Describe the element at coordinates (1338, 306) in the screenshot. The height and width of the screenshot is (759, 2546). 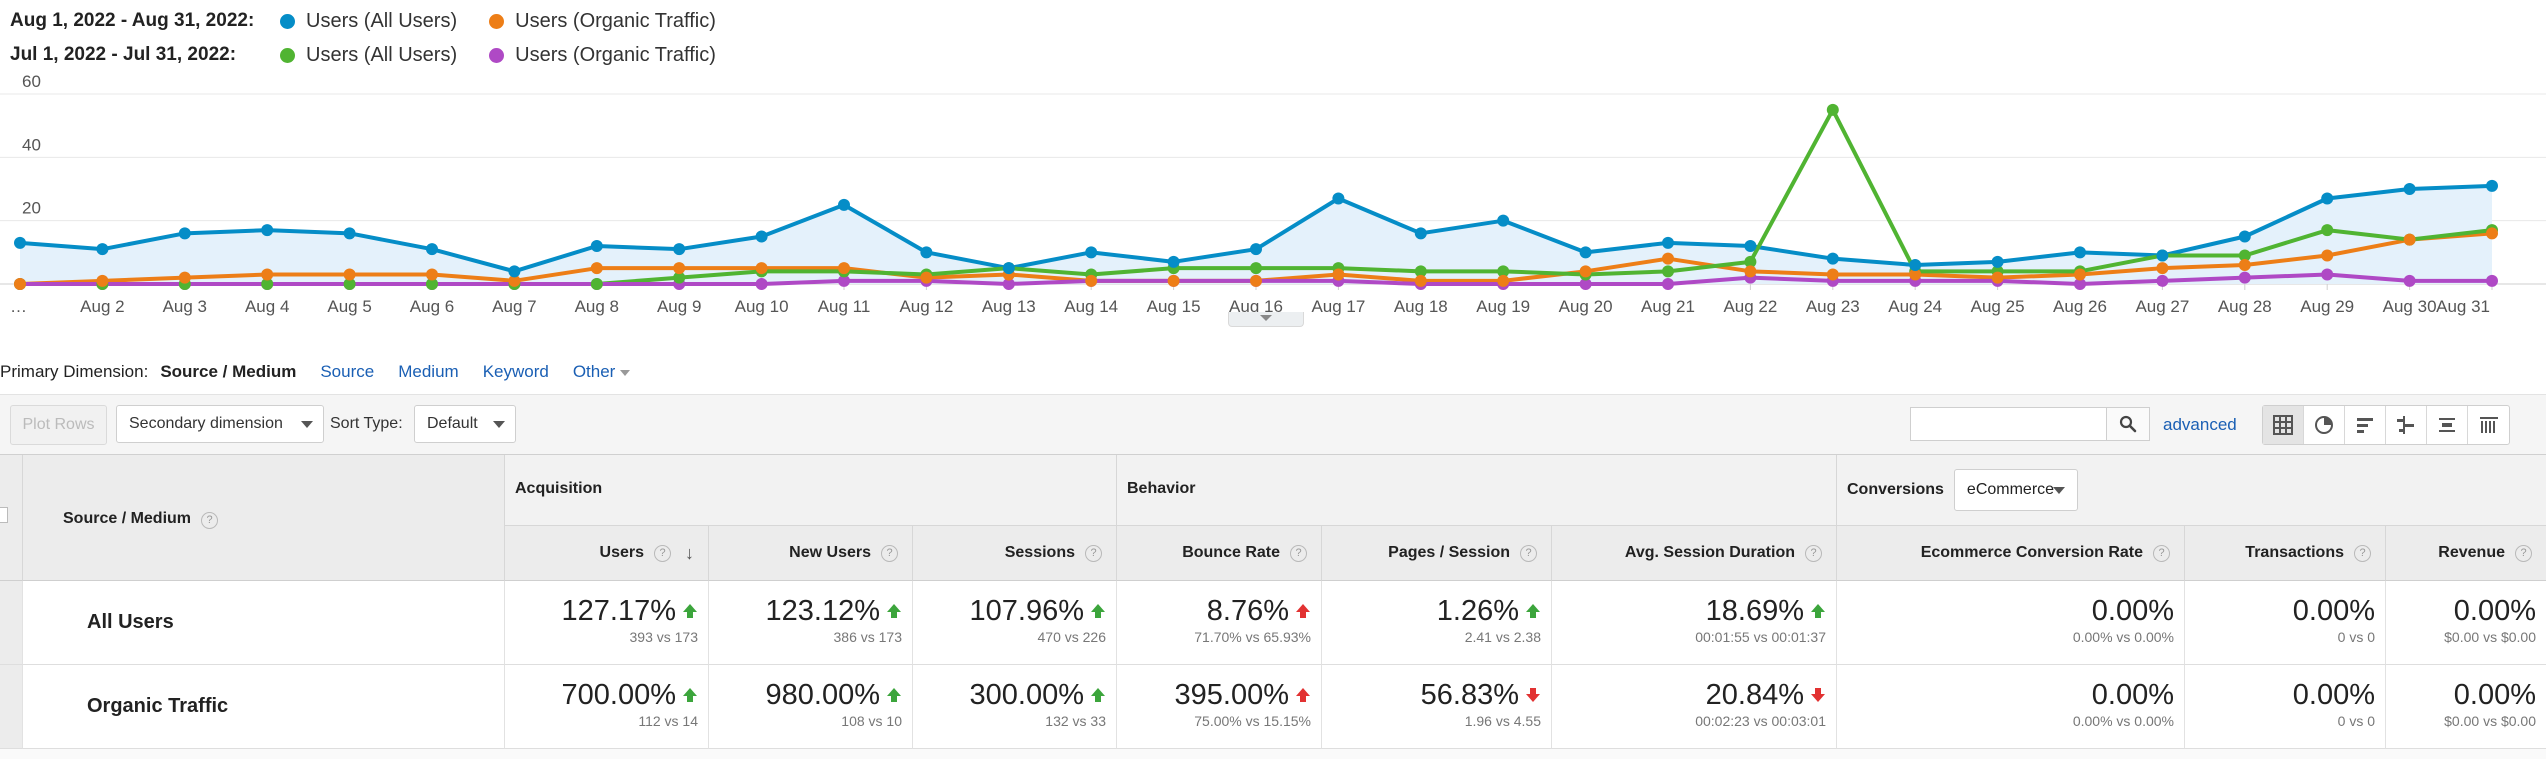
I see `x-tick-label: Aug 17` at that location.